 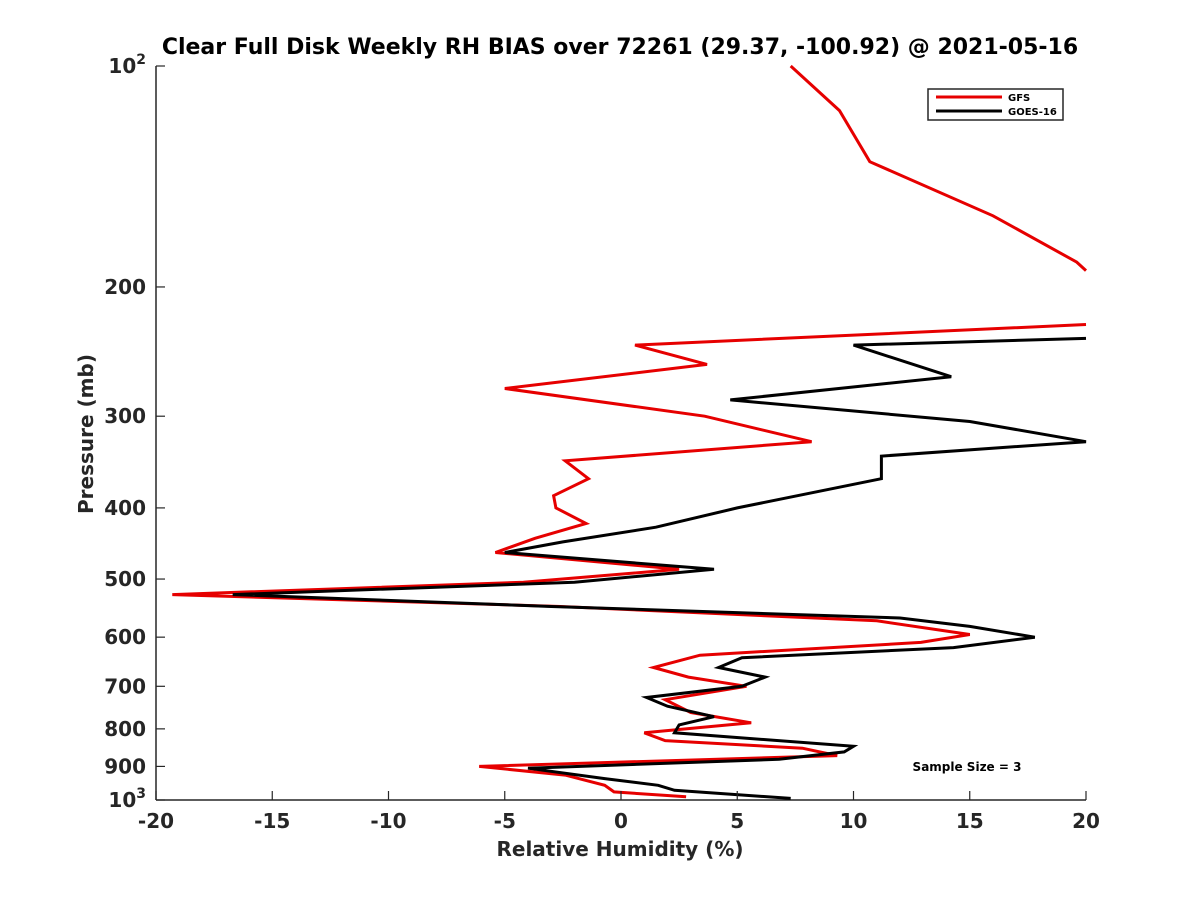 What do you see at coordinates (125, 287) in the screenshot?
I see `y-tick-label: 200` at bounding box center [125, 287].